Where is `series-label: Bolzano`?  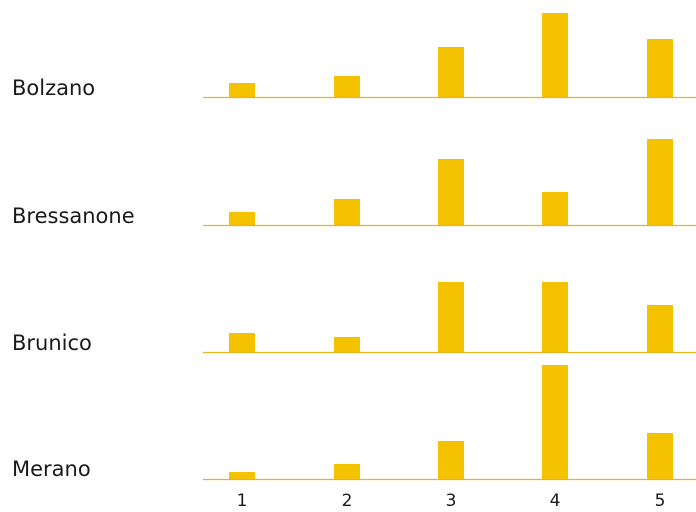 series-label: Bolzano is located at coordinates (53, 88).